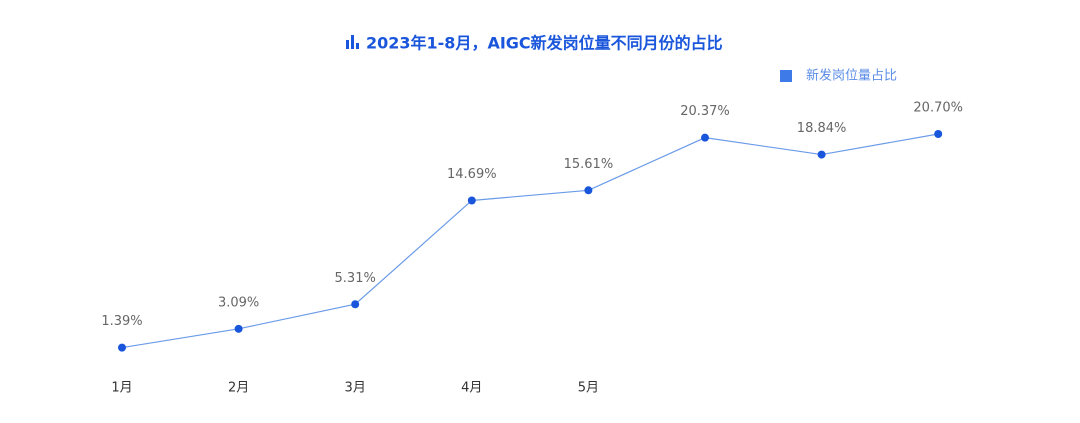 This screenshot has height=423, width=1080. I want to click on x-tick-label: 5月, so click(588, 388).